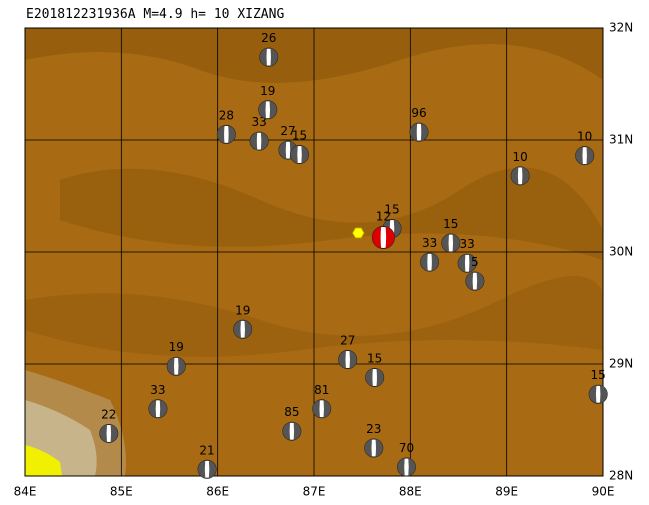 This screenshot has height=505, width=649. What do you see at coordinates (621, 140) in the screenshot?
I see `y-tick-label: 31N` at bounding box center [621, 140].